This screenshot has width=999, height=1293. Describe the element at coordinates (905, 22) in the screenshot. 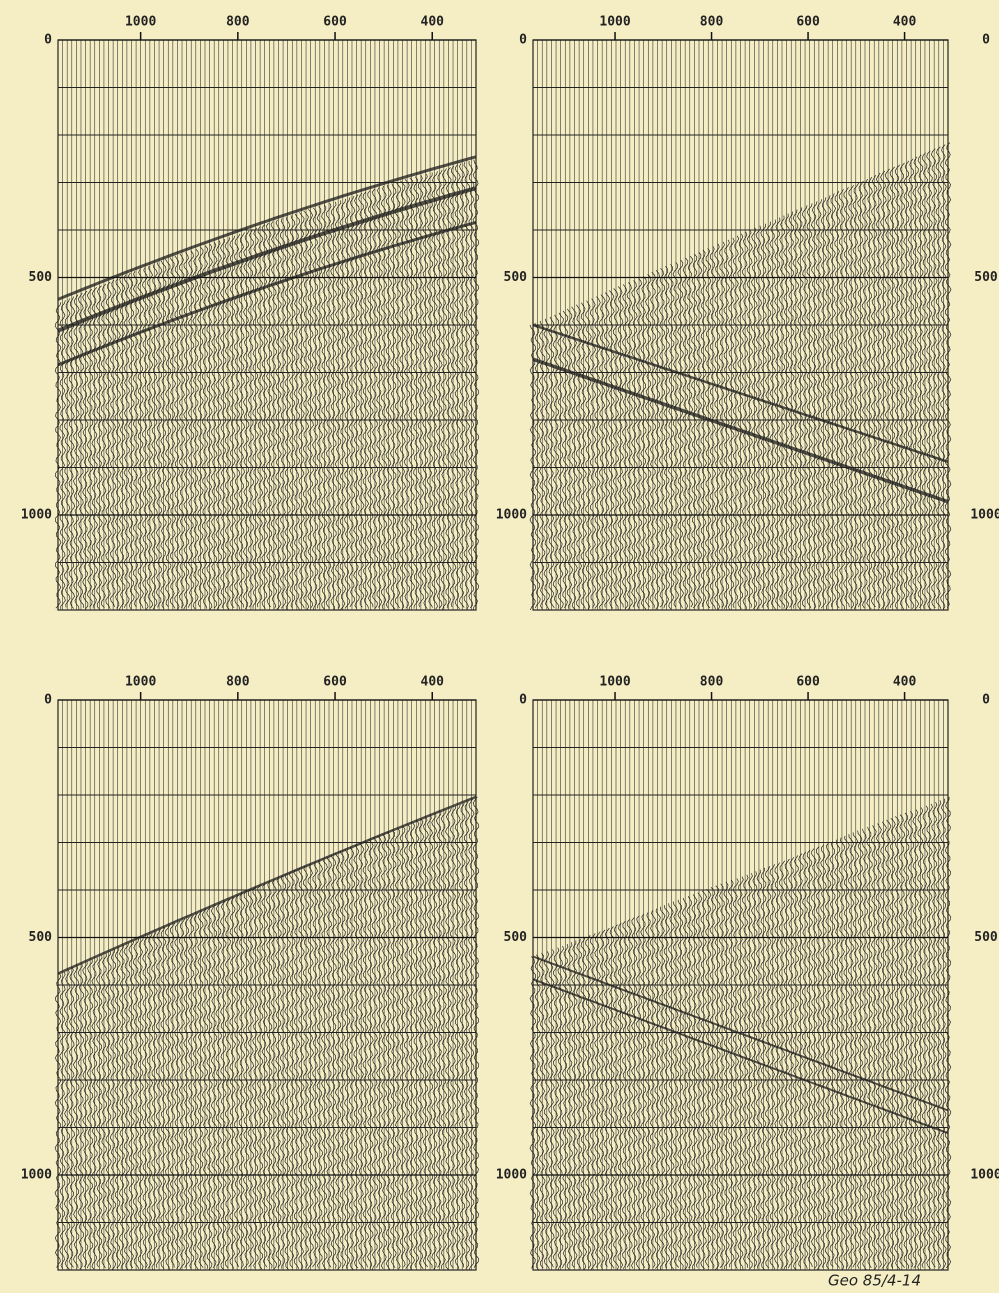

I see `x-tick-label: 400` at that location.